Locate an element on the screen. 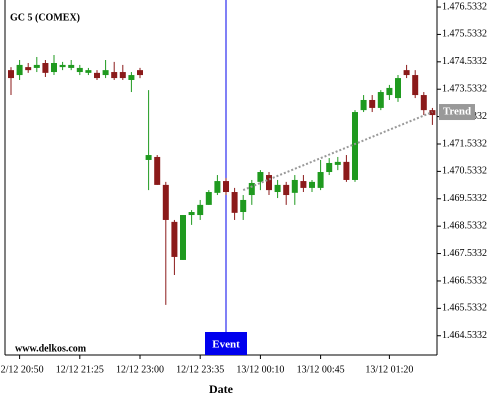 The width and height of the screenshot is (500, 400). x-tick-label: 13/12 00:45 is located at coordinates (321, 369).